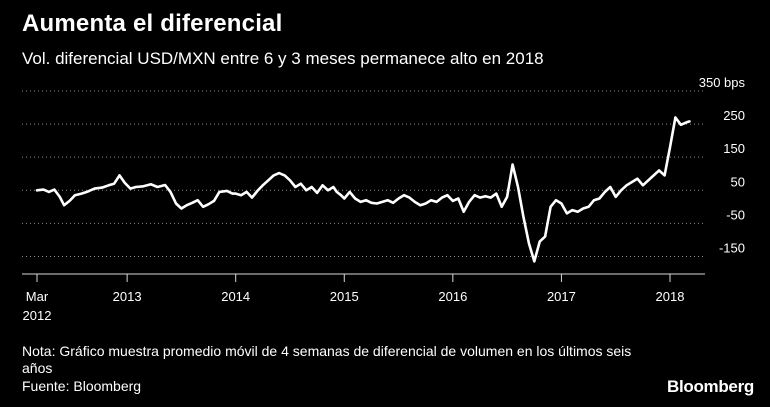  I want to click on y-tick-label: 50, so click(738, 181).